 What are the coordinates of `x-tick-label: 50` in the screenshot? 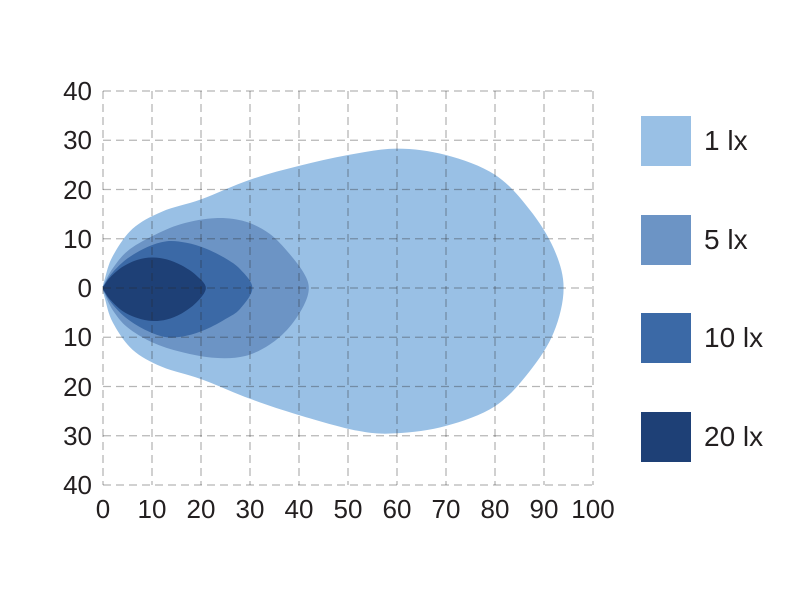 It's located at (348, 509).